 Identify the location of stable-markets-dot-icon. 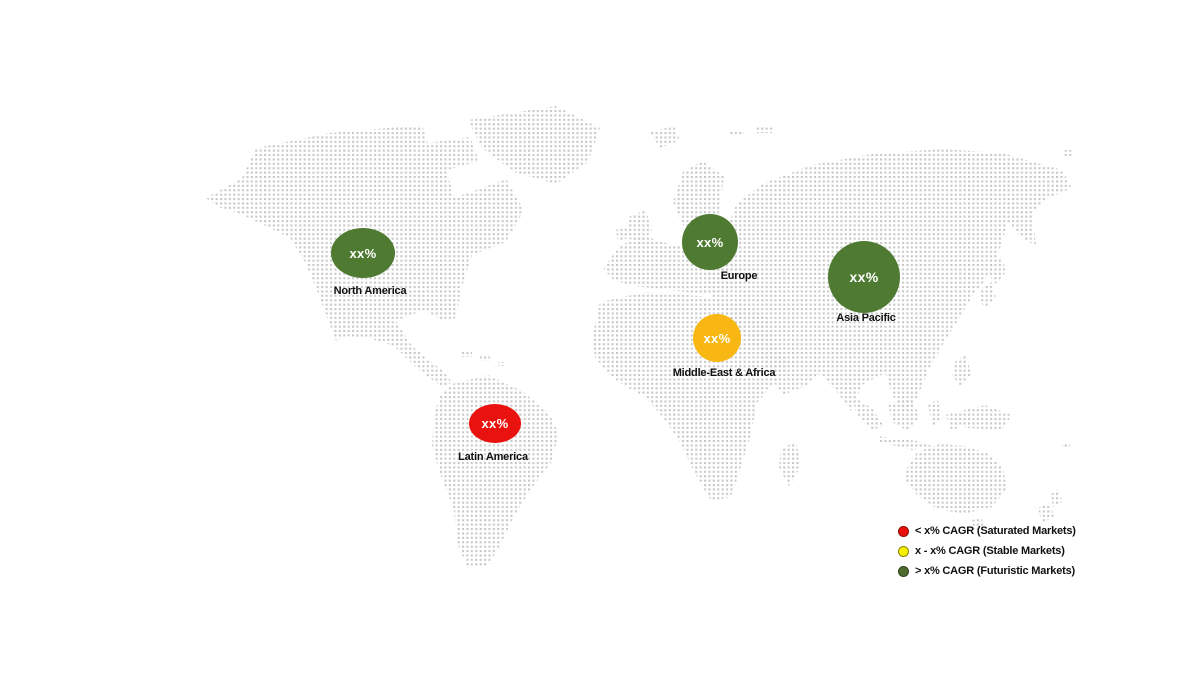
(903, 551).